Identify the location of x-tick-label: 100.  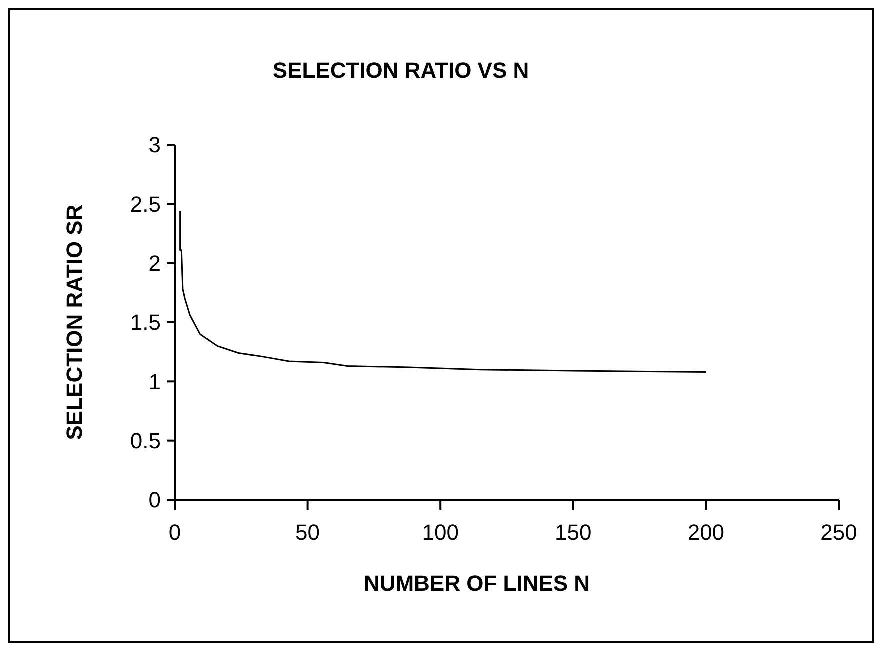
(440, 532).